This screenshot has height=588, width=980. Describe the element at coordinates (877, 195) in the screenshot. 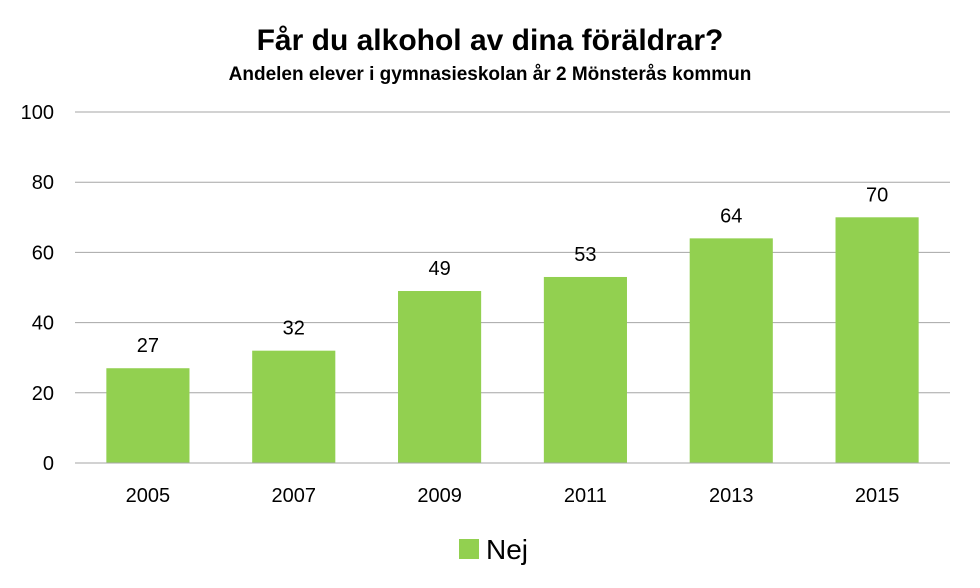

I see `data-label-2015: 70` at that location.